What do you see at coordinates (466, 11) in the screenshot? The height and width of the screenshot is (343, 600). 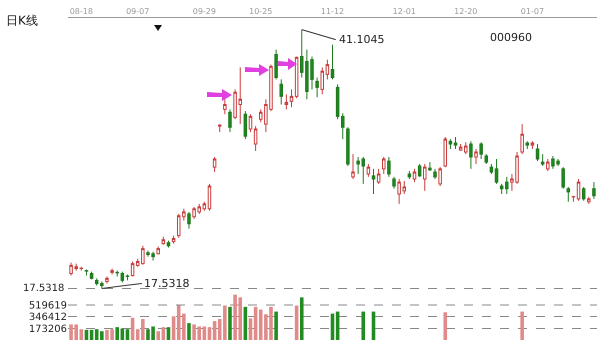 I see `x-tick-label: 12-20` at bounding box center [466, 11].